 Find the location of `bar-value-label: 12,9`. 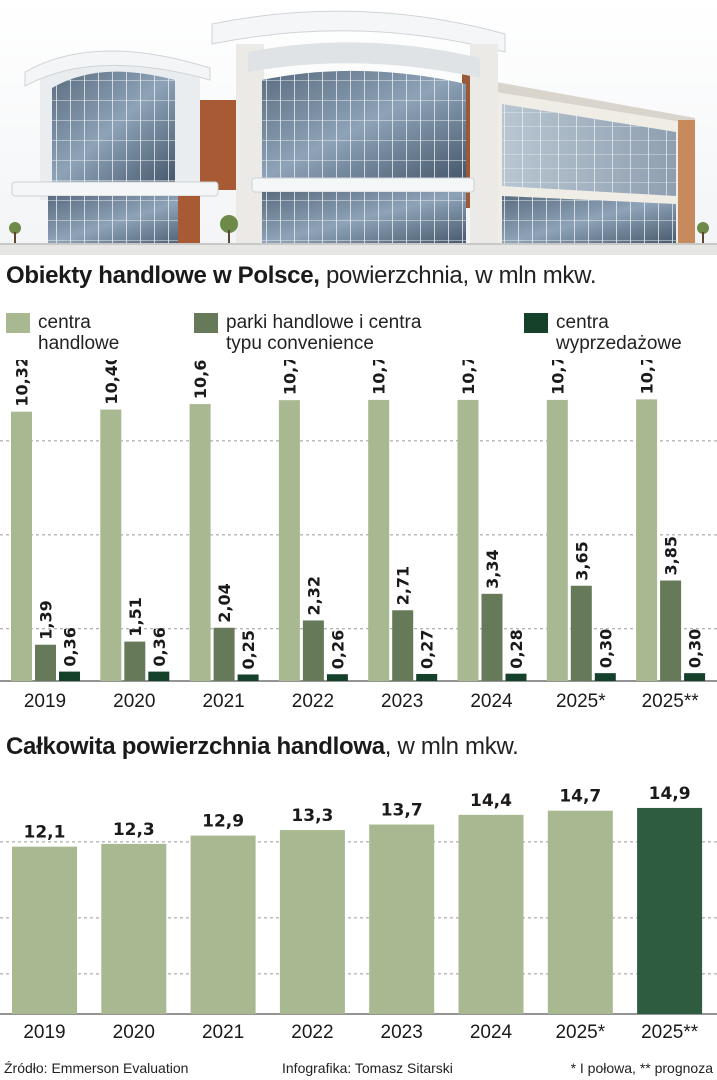

bar-value-label: 12,9 is located at coordinates (223, 822).